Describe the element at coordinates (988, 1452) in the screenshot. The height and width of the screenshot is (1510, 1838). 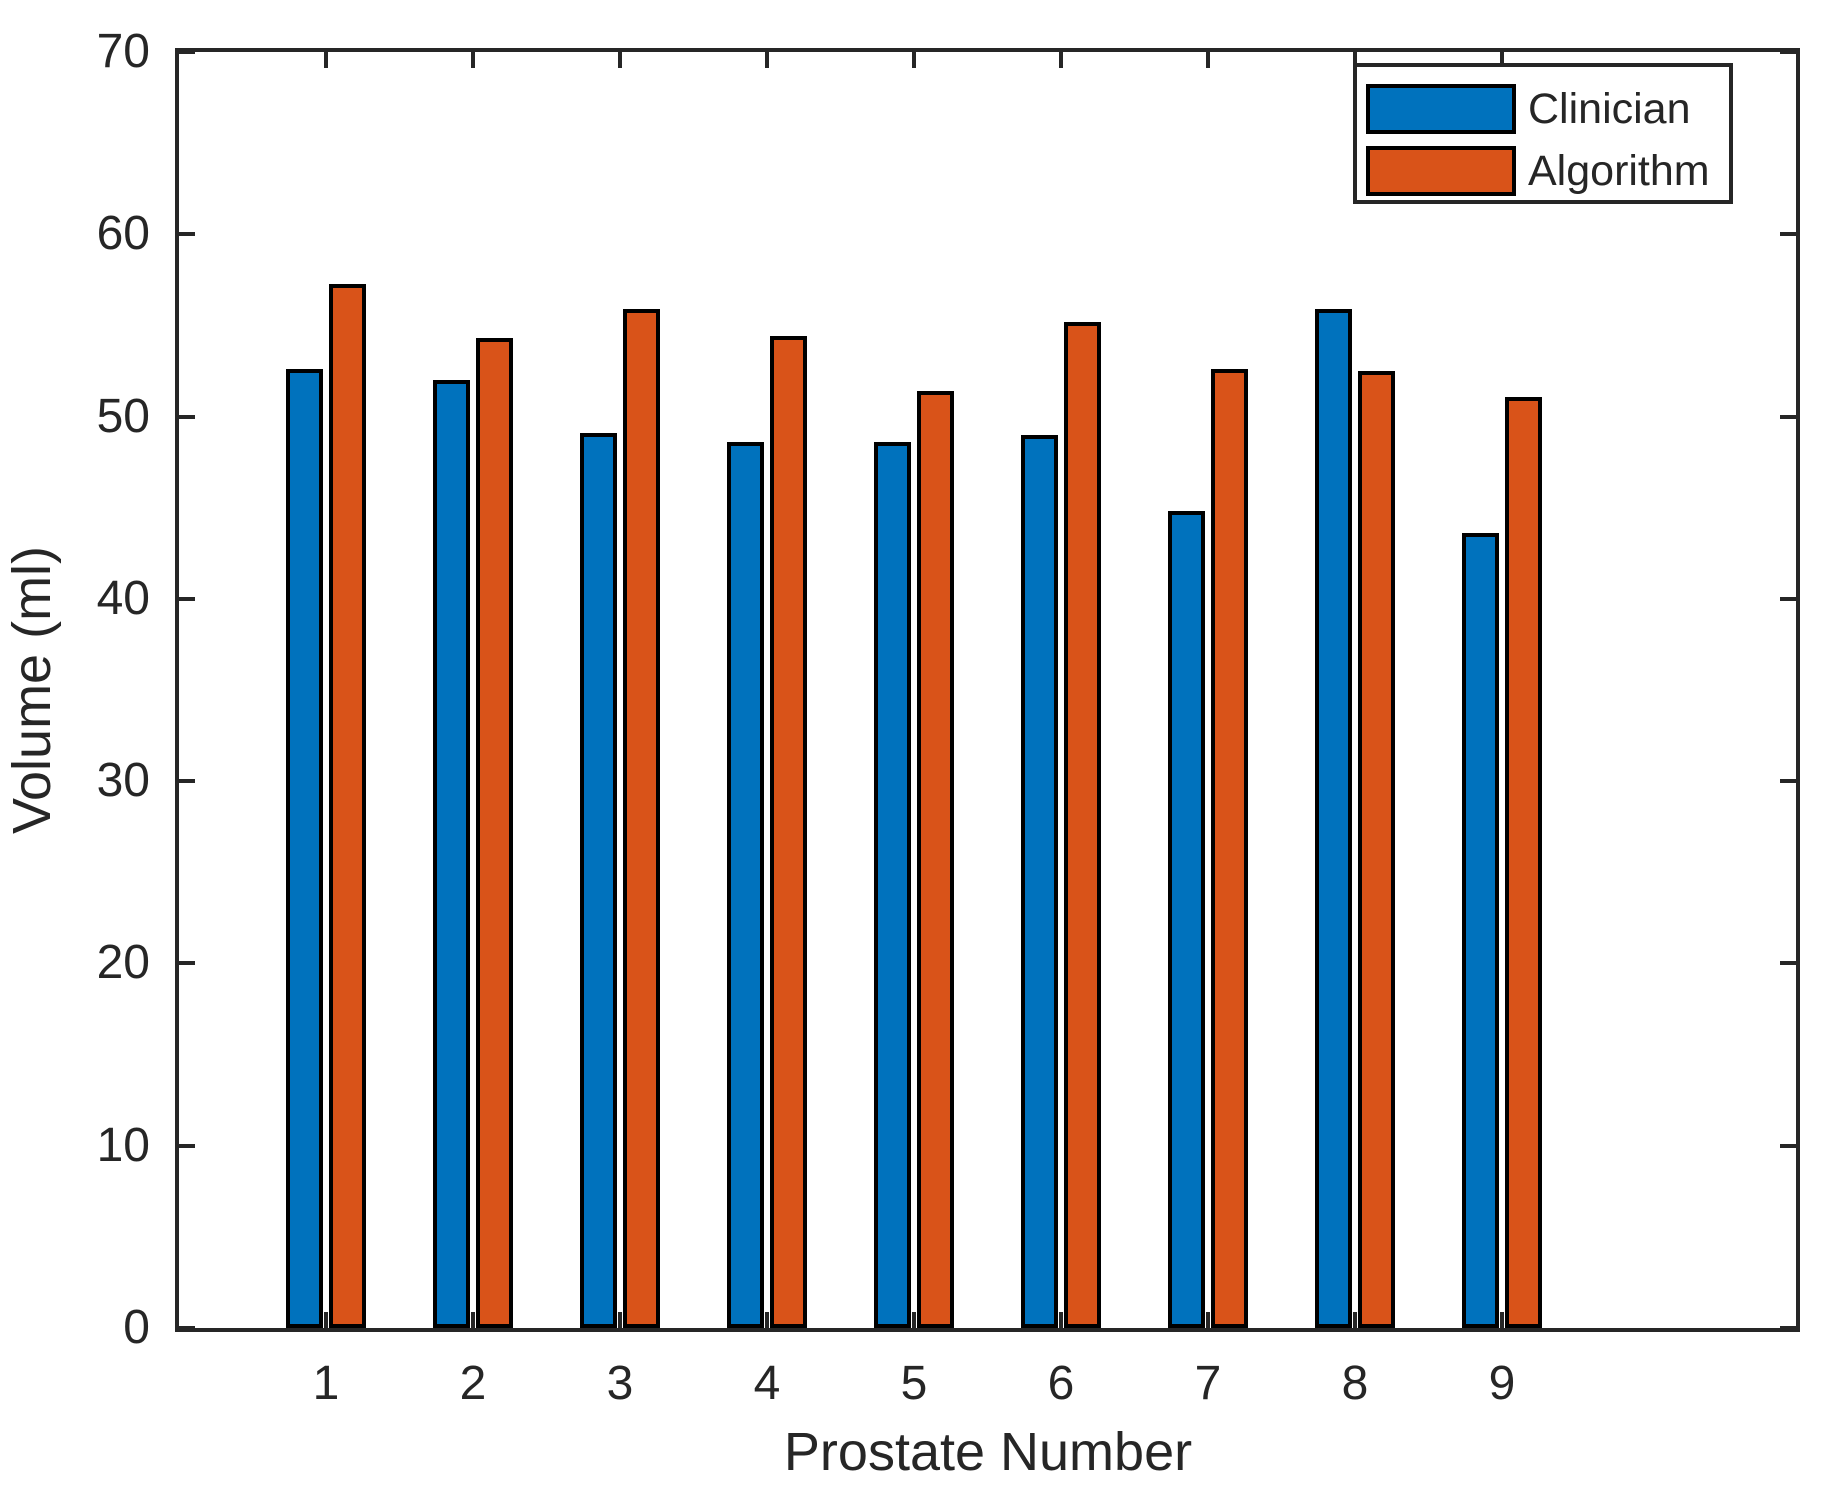
I see `x-axis-label: Prostate Number` at that location.